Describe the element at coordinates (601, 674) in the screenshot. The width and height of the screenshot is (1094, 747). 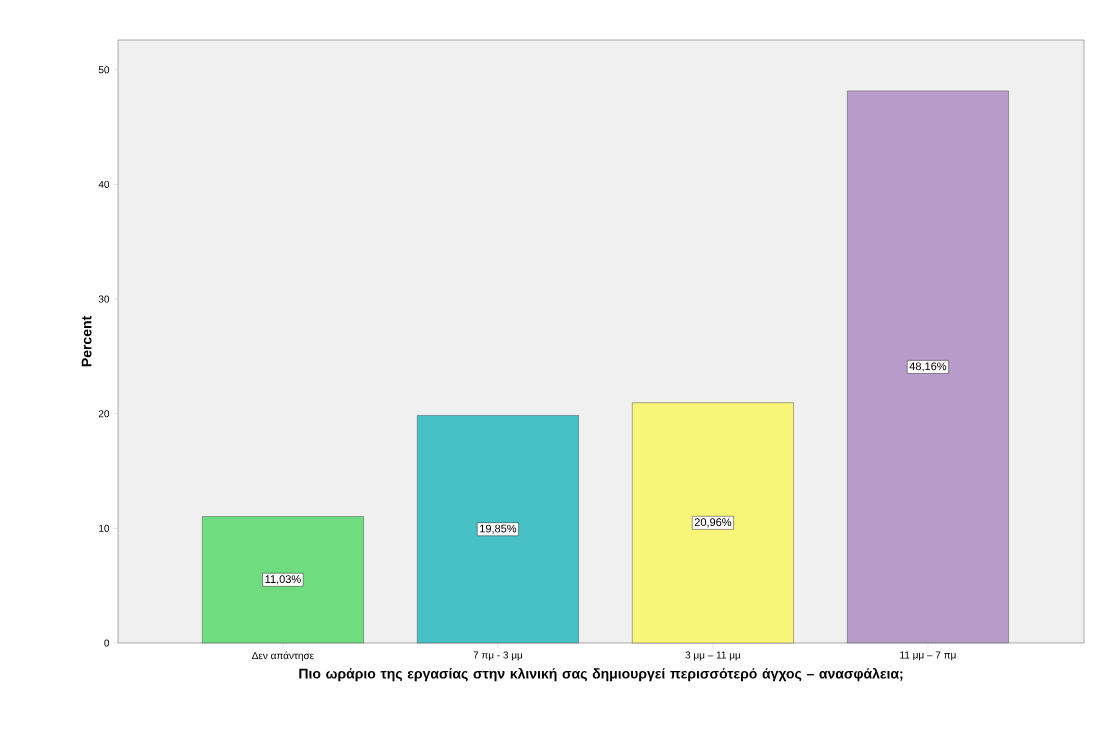
I see `x-axis-title: Πιο ωράριο της εργασίας στην κλινική σας δημιουργεί περισσότερό άγχος – ανασφάλεια;` at that location.